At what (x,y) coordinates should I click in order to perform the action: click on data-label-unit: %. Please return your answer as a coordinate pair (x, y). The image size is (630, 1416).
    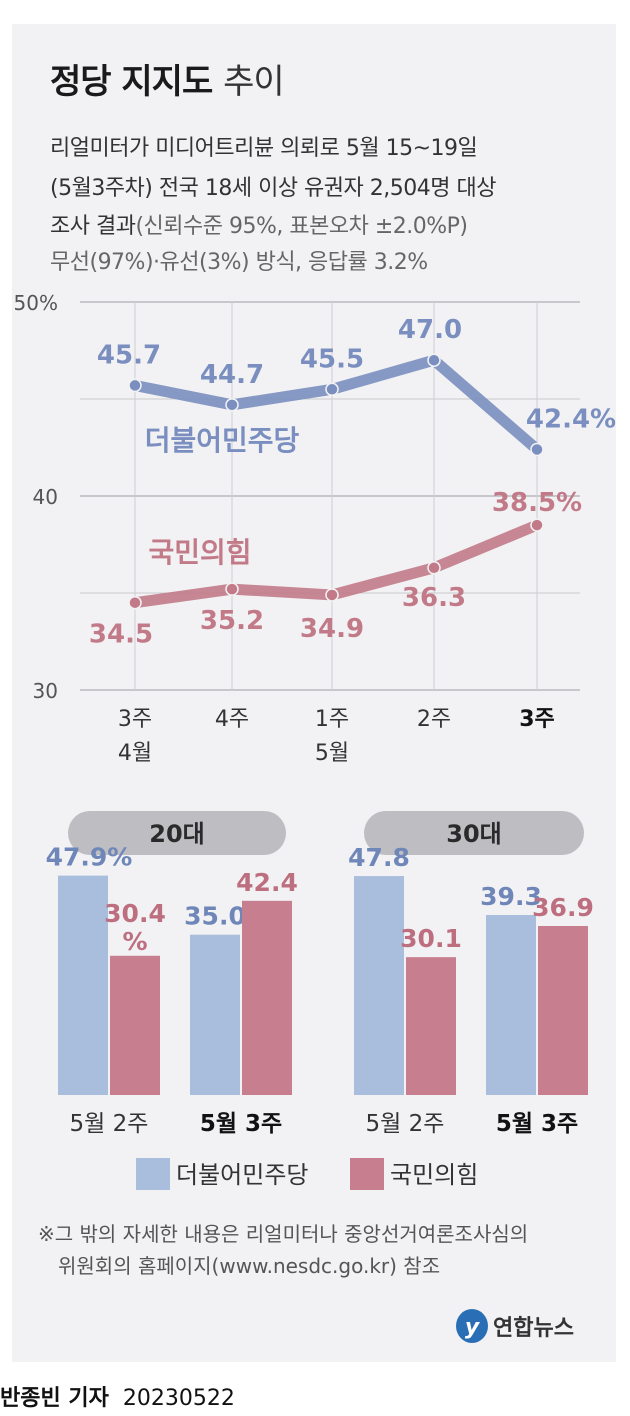
    Looking at the image, I should click on (134, 941).